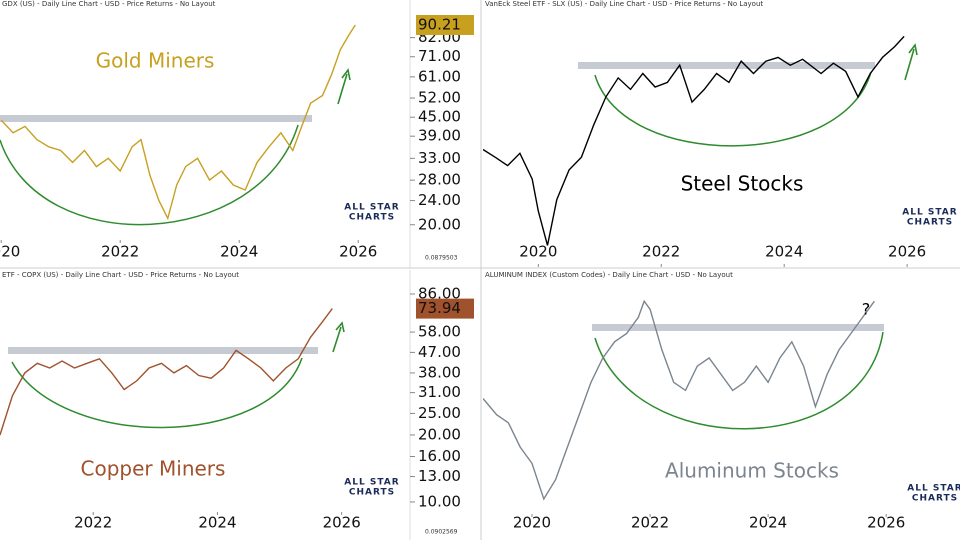 This screenshot has height=544, width=960. What do you see at coordinates (439, 413) in the screenshot?
I see `y-tick-label: 25.00` at bounding box center [439, 413].